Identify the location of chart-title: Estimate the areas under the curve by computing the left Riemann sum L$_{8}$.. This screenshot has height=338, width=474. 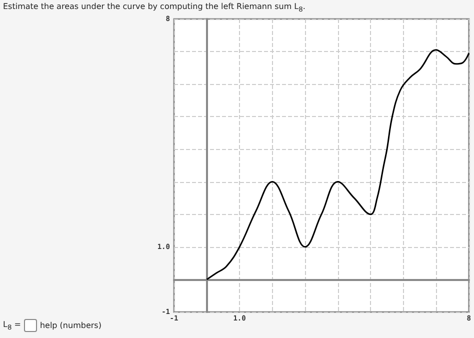
(154, 8).